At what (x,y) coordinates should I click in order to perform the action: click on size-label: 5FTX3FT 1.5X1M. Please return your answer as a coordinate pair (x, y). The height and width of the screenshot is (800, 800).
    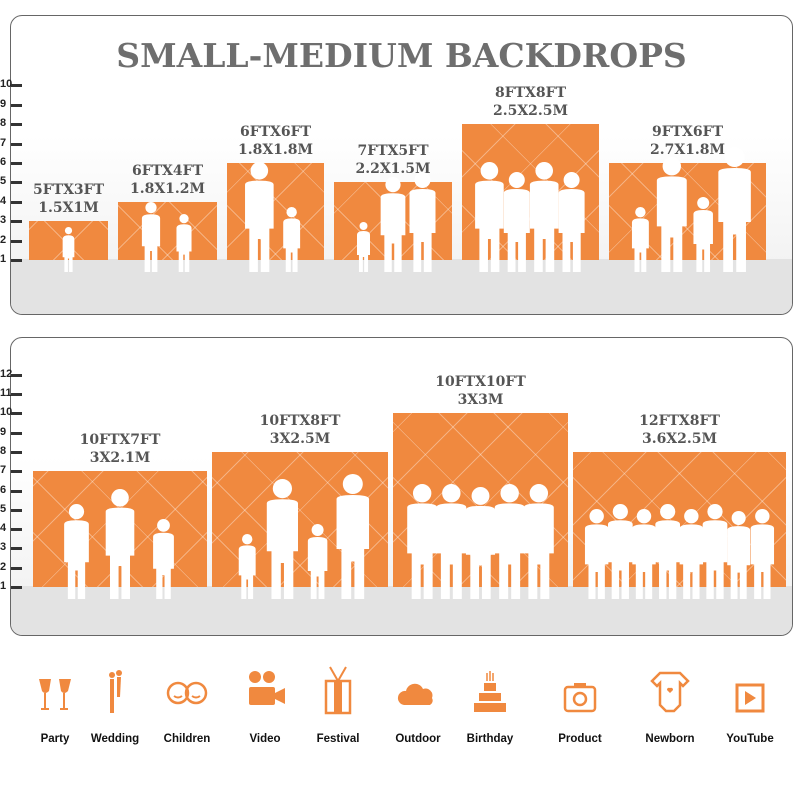
    Looking at the image, I should click on (68, 199).